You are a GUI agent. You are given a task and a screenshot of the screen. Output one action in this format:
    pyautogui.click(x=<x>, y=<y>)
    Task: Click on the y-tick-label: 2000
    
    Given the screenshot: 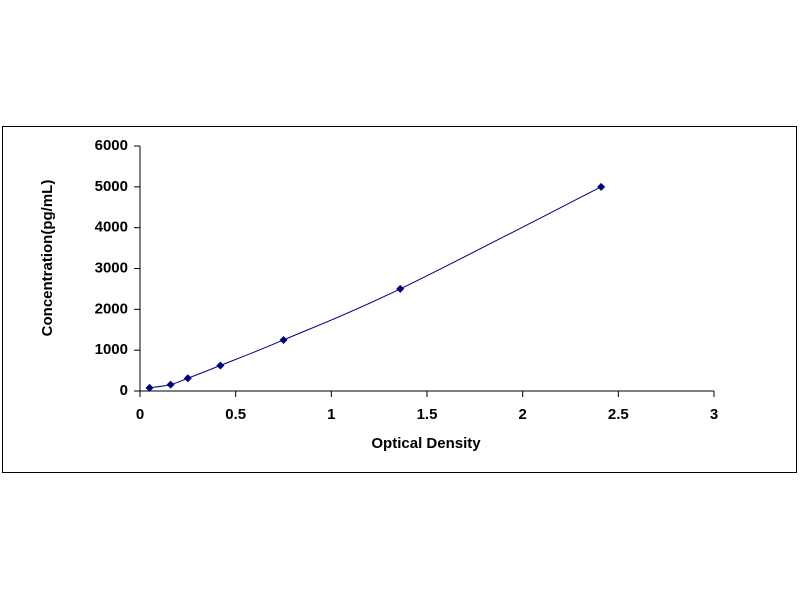 What is the action you would take?
    pyautogui.click(x=111, y=308)
    